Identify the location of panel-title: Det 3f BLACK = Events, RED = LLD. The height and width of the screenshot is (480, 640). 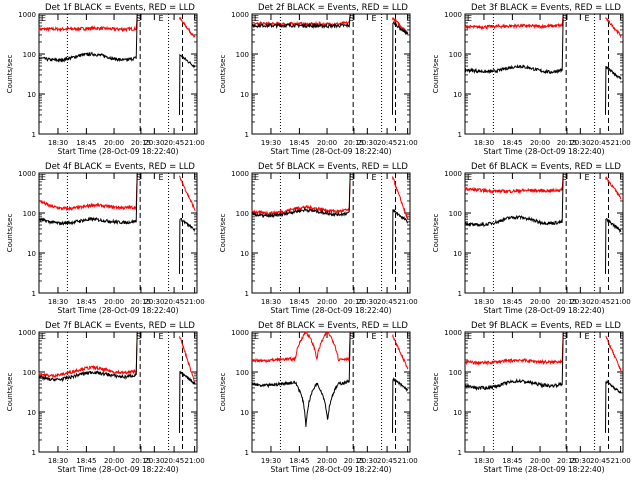
(546, 8).